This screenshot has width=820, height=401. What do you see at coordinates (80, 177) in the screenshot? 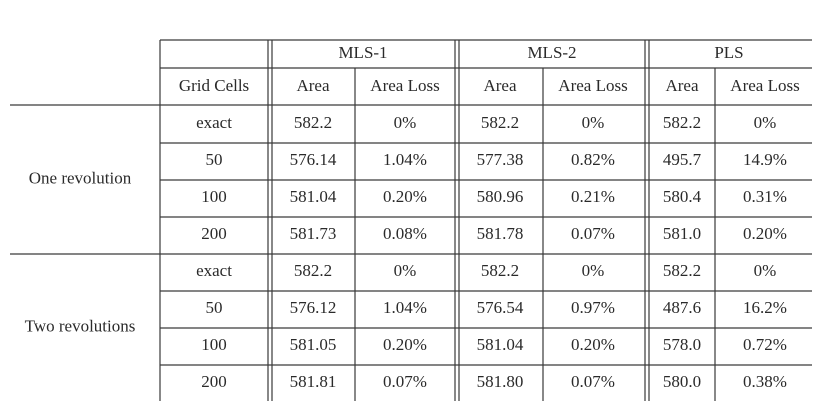
I see `row-group-label: One revolution` at bounding box center [80, 177].